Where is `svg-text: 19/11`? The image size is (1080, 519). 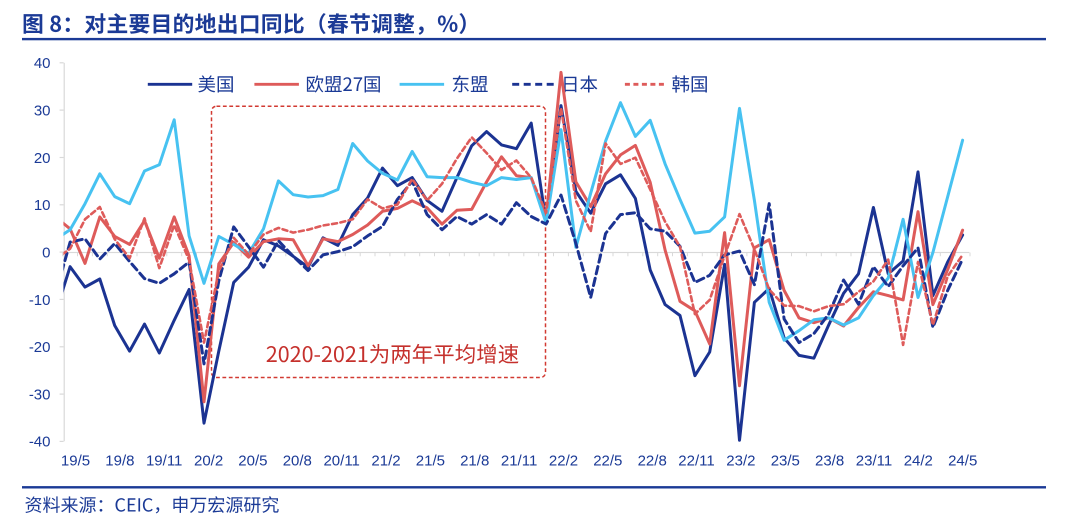 svg-text: 19/11 is located at coordinates (164, 461).